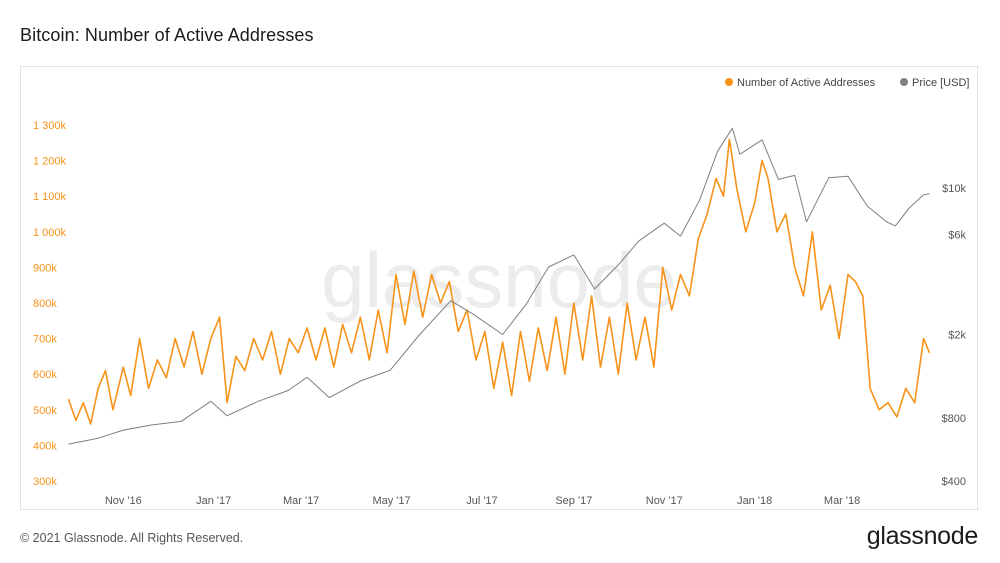 The image size is (1000, 563). What do you see at coordinates (123, 501) in the screenshot?
I see `x-tick-label: Nov '16` at bounding box center [123, 501].